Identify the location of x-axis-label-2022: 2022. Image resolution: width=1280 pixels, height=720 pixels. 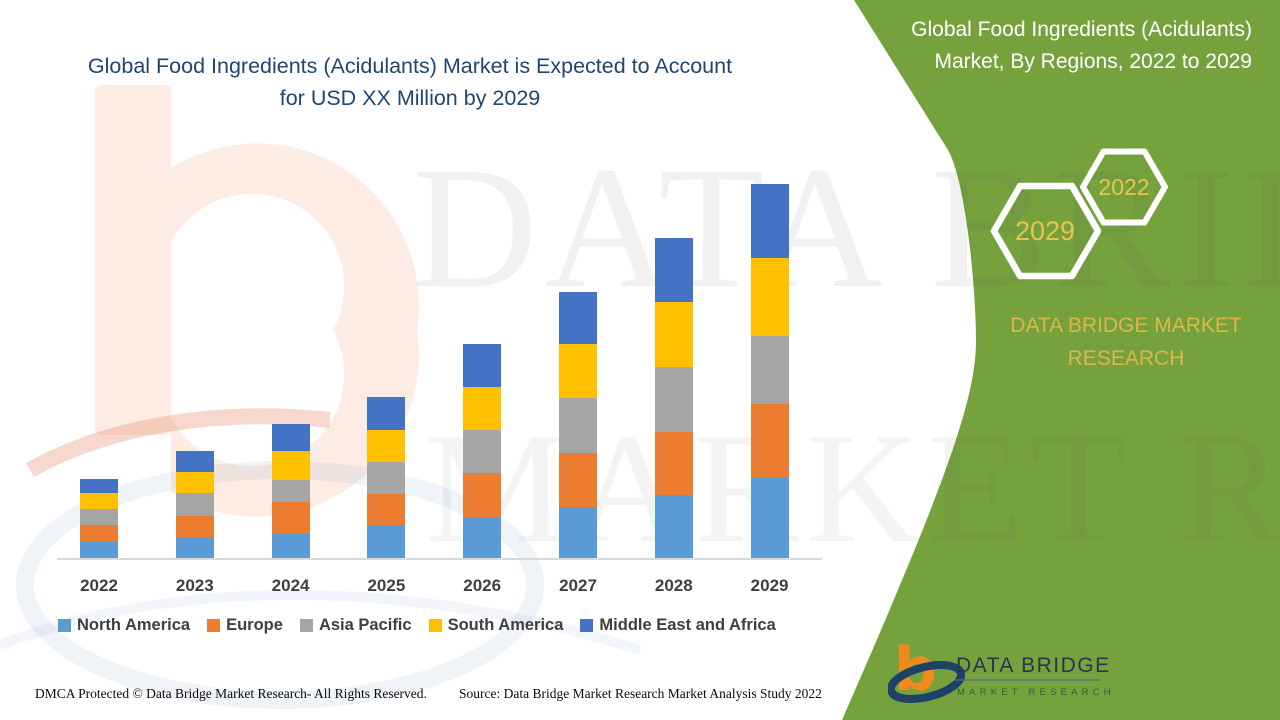
(99, 585).